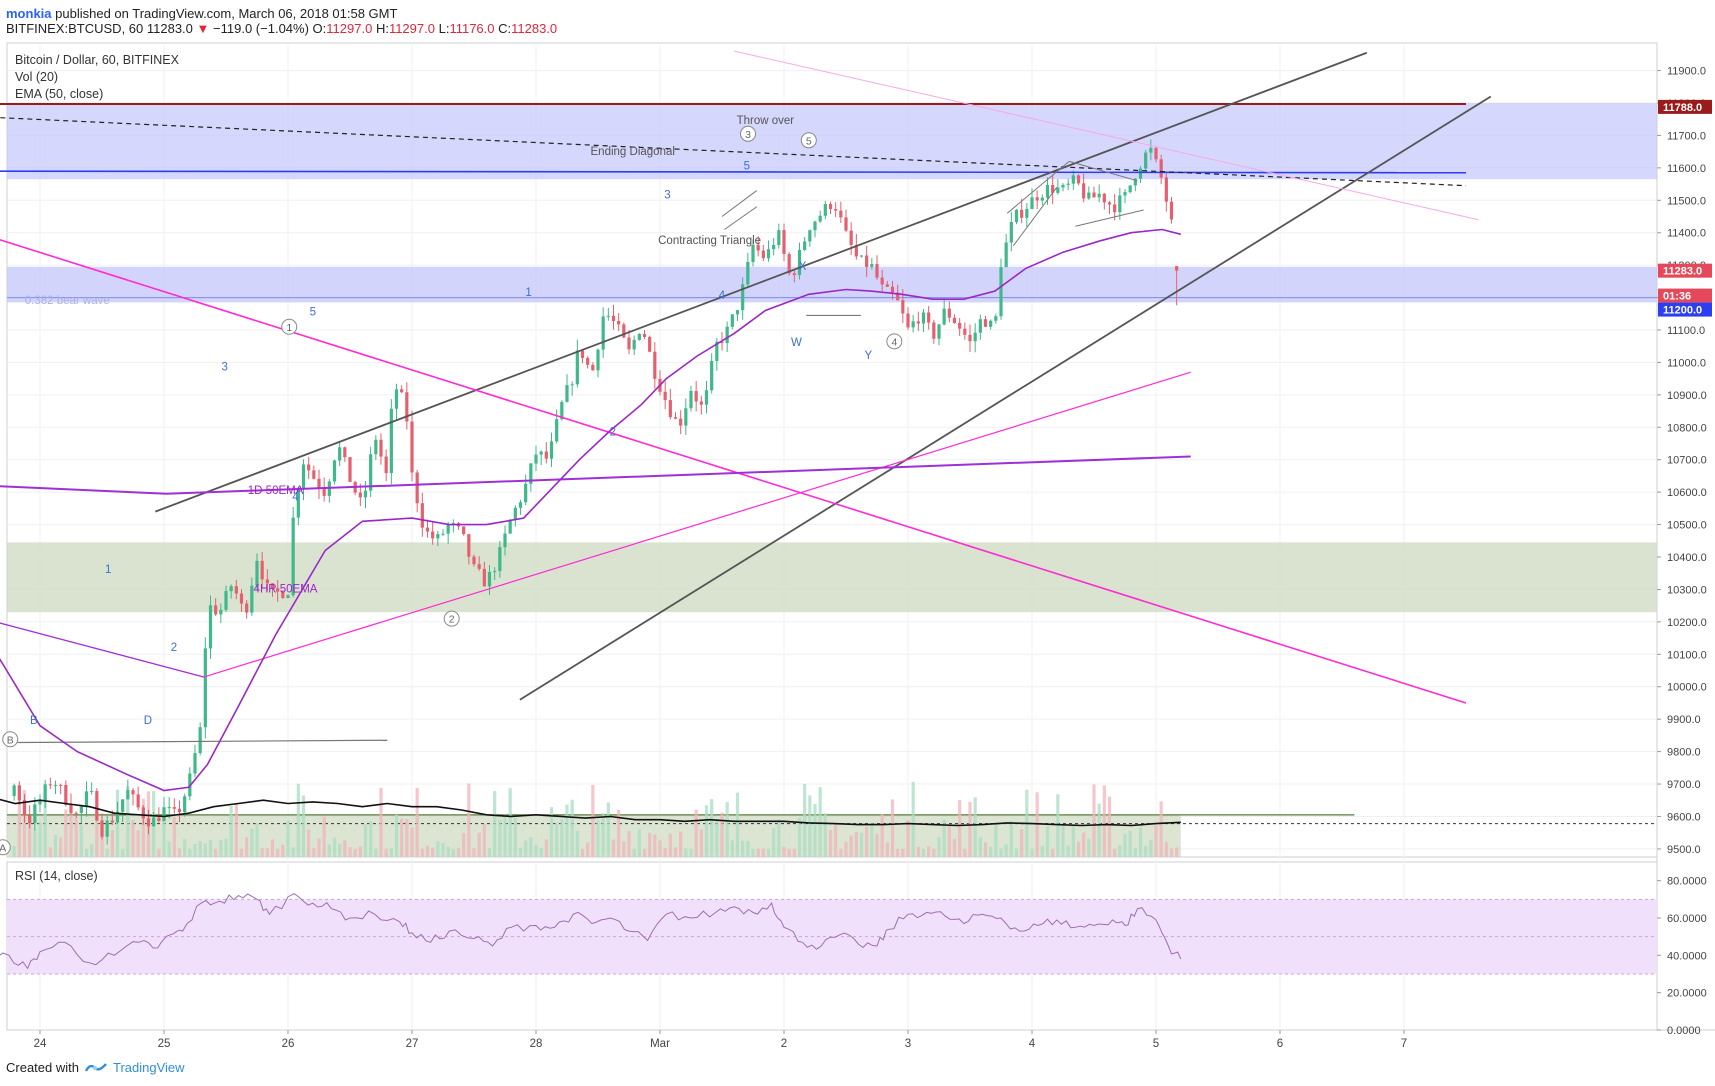 Image resolution: width=1715 pixels, height=1086 pixels. What do you see at coordinates (1687, 623) in the screenshot?
I see `price-tick-label: 10200.0` at bounding box center [1687, 623].